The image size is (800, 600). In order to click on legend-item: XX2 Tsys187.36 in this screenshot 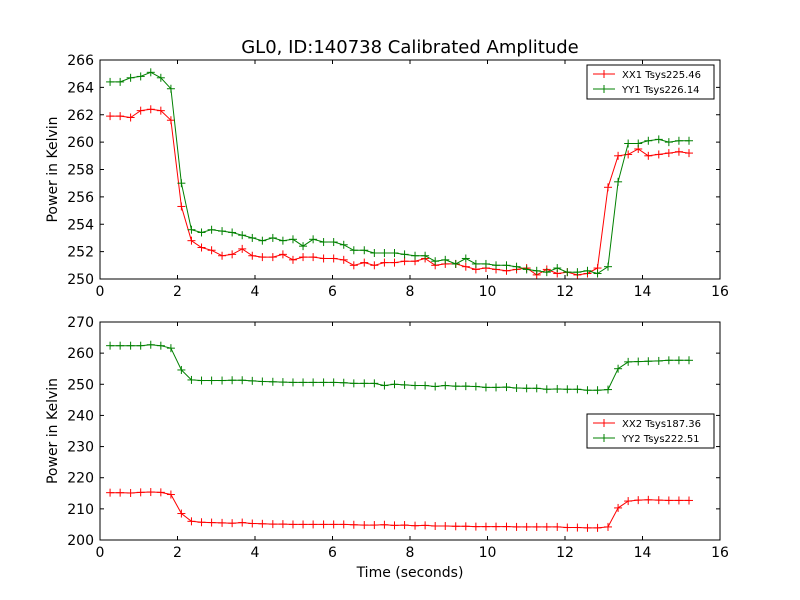, I will do `click(647, 424)`.